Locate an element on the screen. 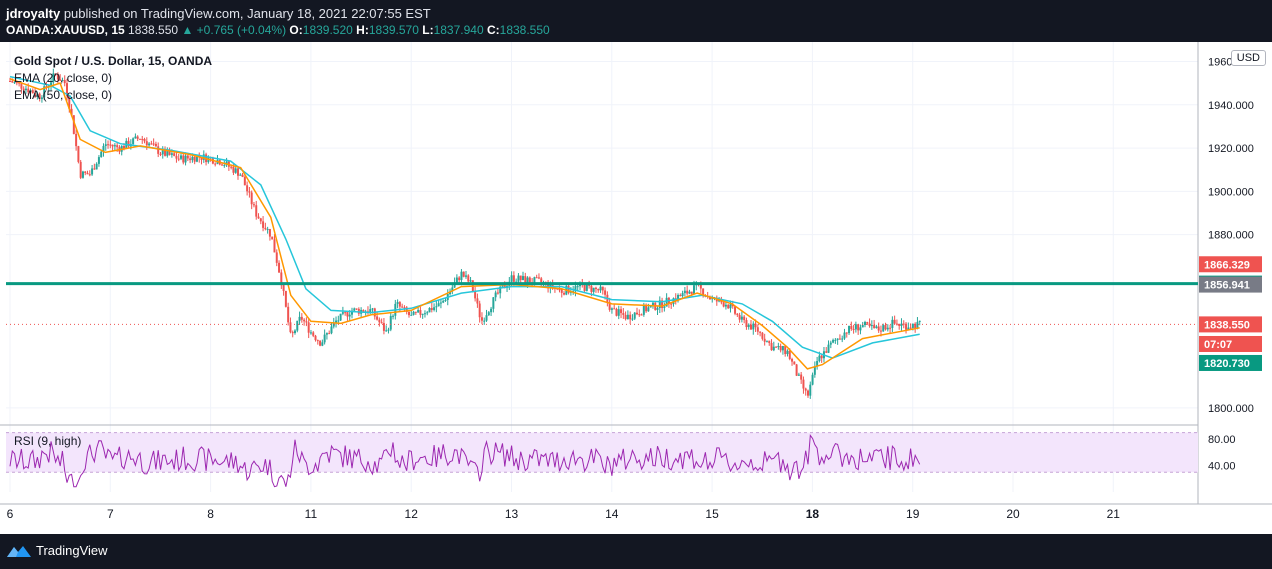 The image size is (1272, 569). ema20-legend: EMA (20, close, 0) is located at coordinates (63, 78).